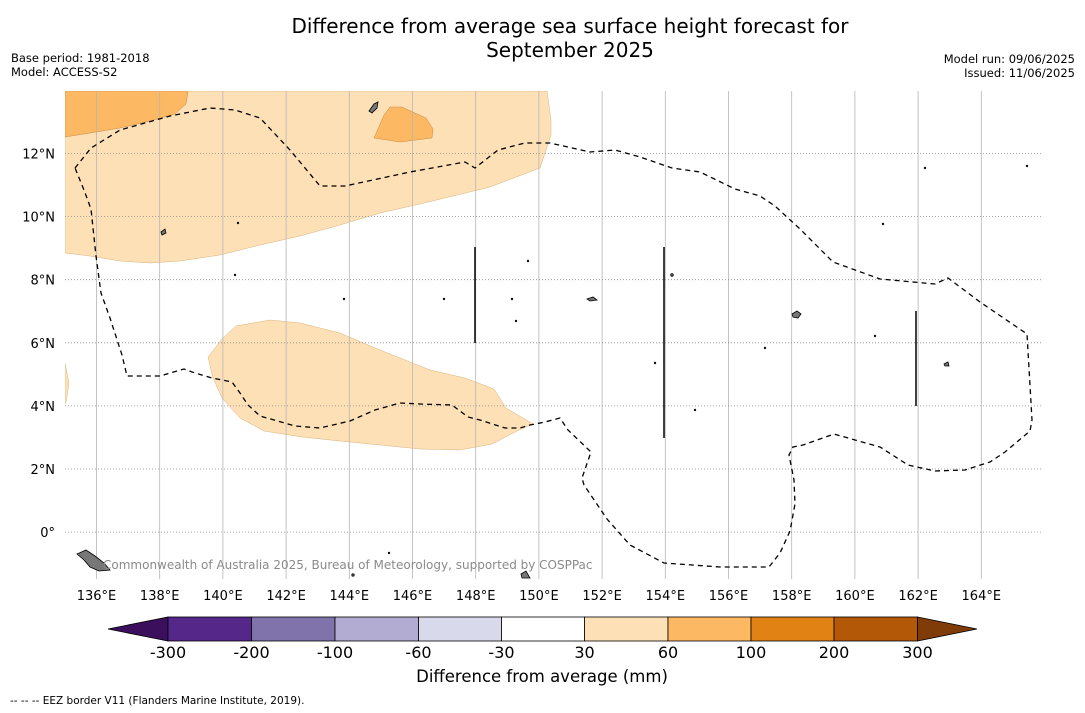  I want to click on colorbar-tick-label: -60, so click(418, 652).